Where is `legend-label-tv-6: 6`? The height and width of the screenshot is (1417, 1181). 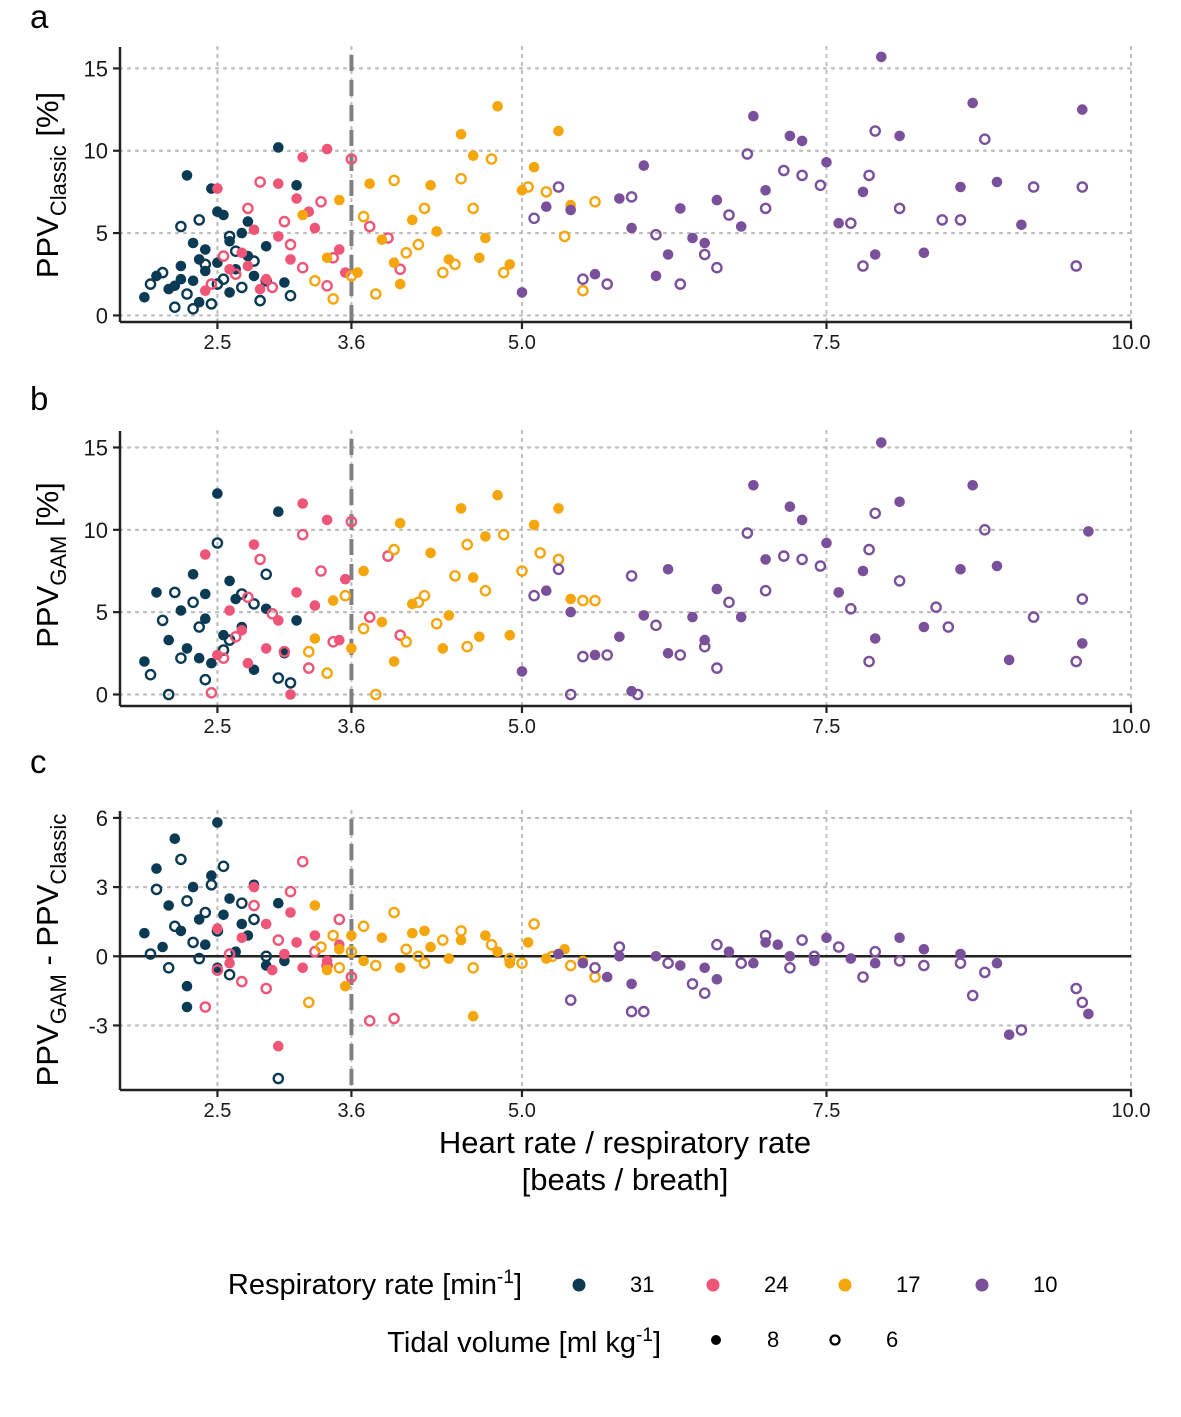 legend-label-tv-6: 6 is located at coordinates (892, 1339).